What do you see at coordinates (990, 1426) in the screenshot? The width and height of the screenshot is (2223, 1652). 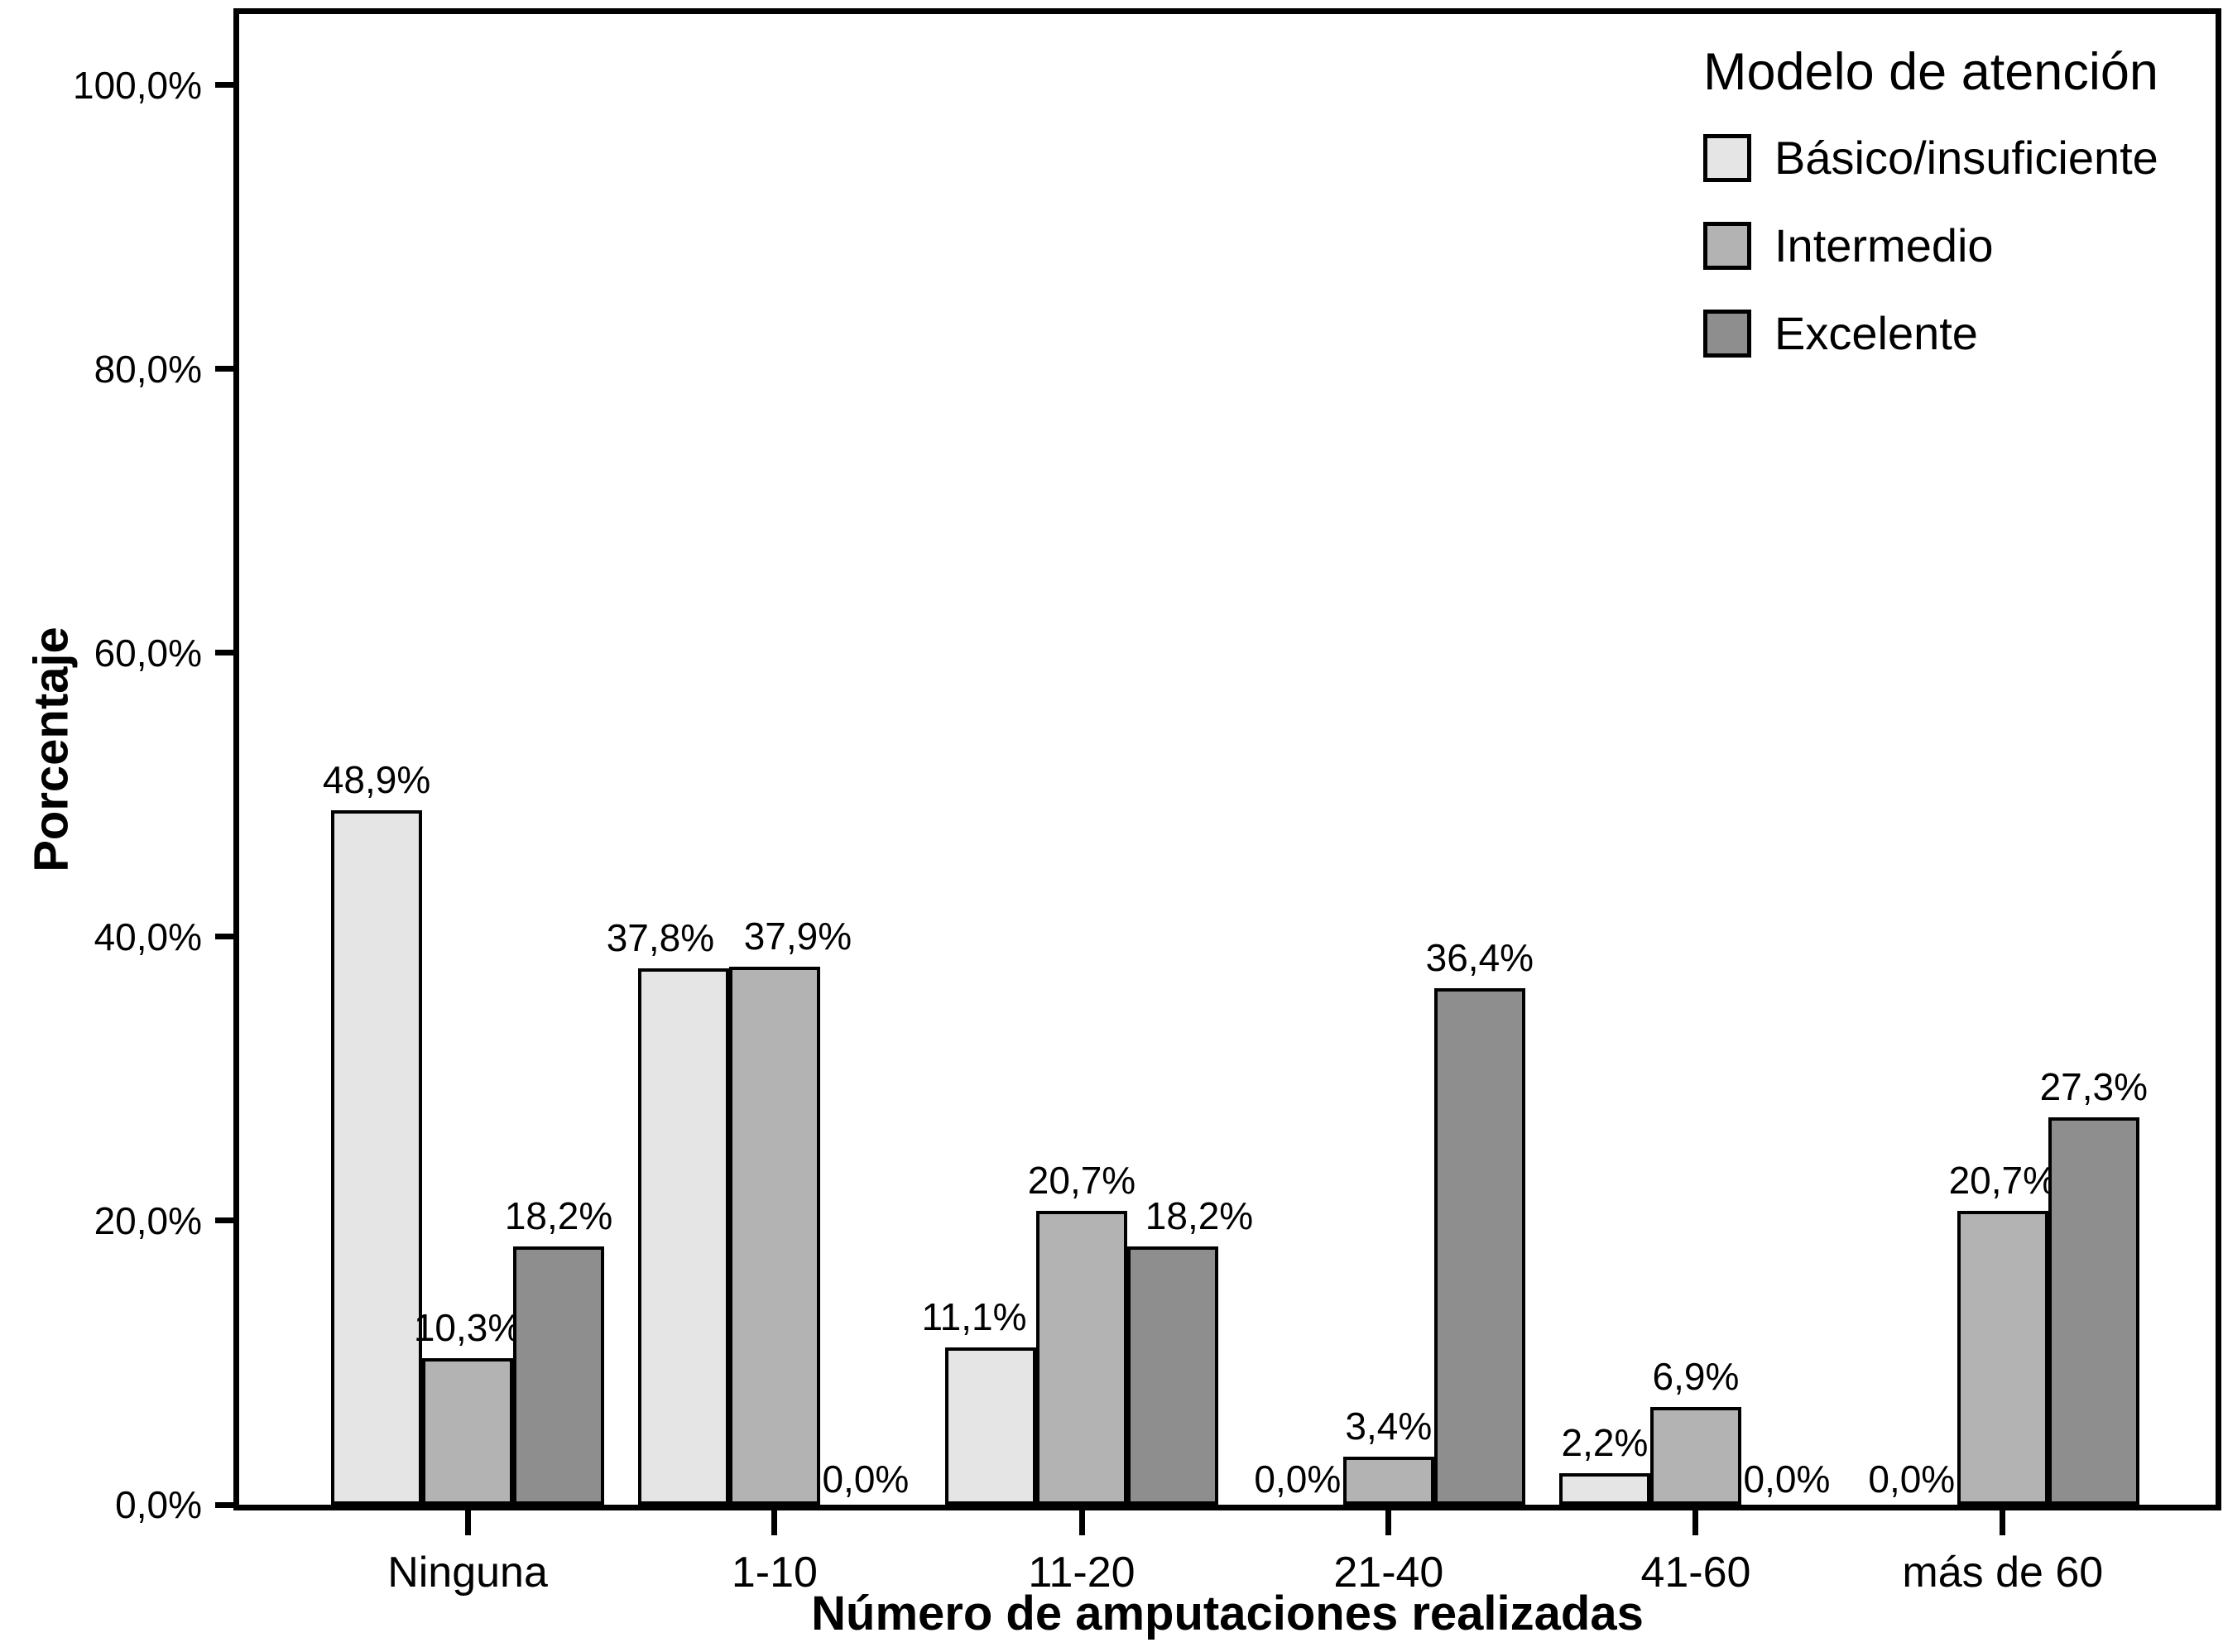 I see `bar-Básico/insuficiente-11-20` at bounding box center [990, 1426].